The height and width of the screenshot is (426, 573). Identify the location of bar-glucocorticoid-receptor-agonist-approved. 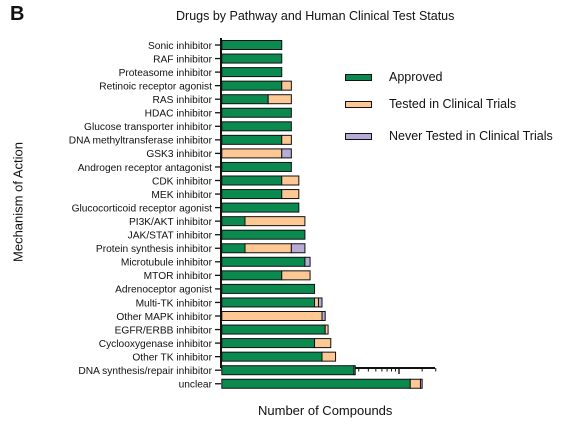
(260, 207).